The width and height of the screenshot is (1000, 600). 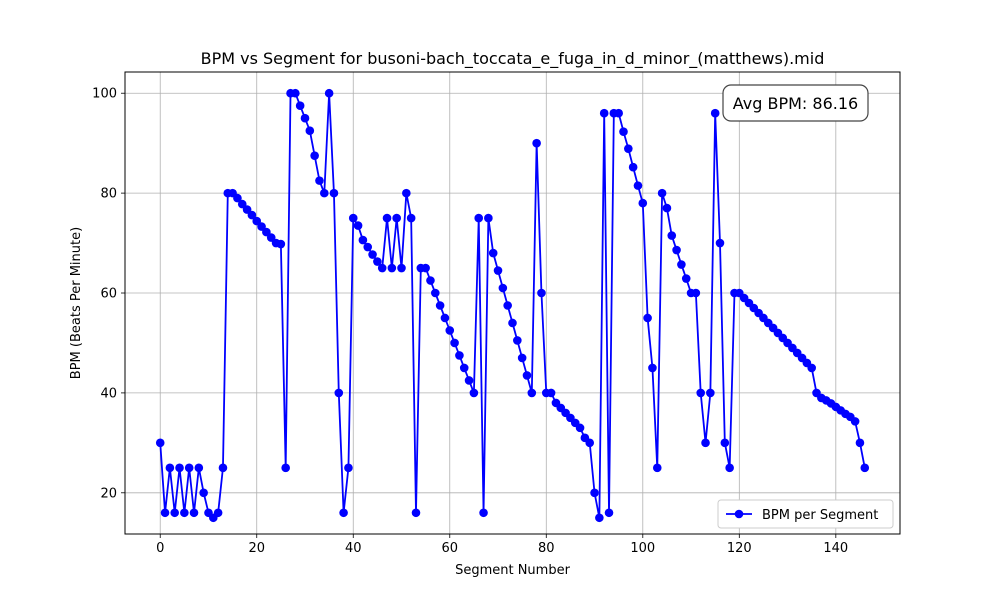 What do you see at coordinates (104, 94) in the screenshot?
I see `y-tick-label: 100` at bounding box center [104, 94].